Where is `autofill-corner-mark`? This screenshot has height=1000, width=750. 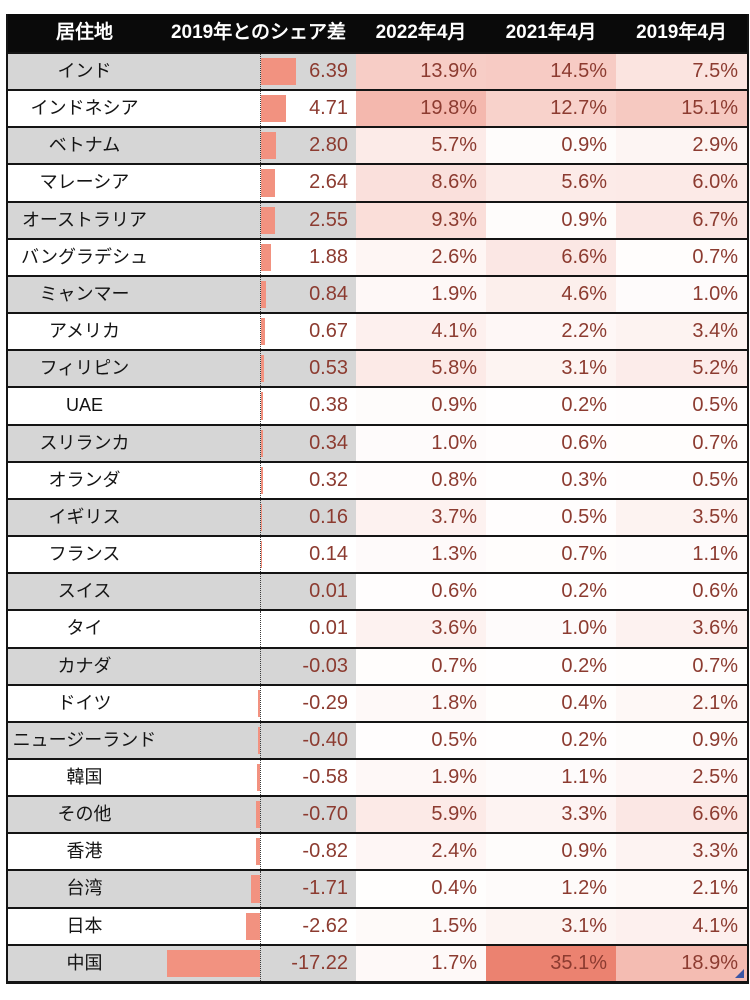
autofill-corner-mark is located at coordinates (739, 973).